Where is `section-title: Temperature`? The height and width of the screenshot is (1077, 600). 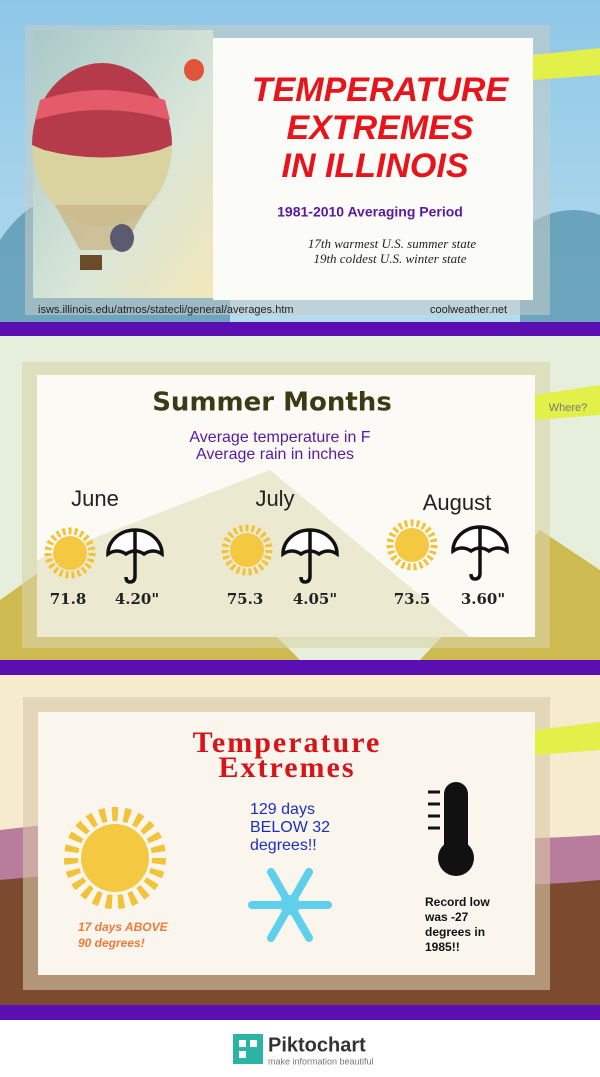
section-title: Temperature is located at coordinates (287, 742).